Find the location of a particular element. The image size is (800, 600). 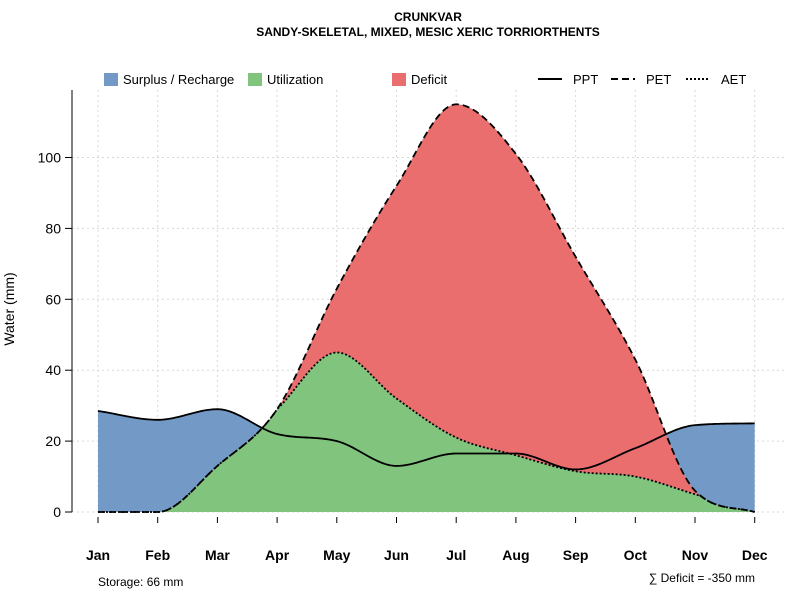

x-tick-label-may: May is located at coordinates (336, 555).